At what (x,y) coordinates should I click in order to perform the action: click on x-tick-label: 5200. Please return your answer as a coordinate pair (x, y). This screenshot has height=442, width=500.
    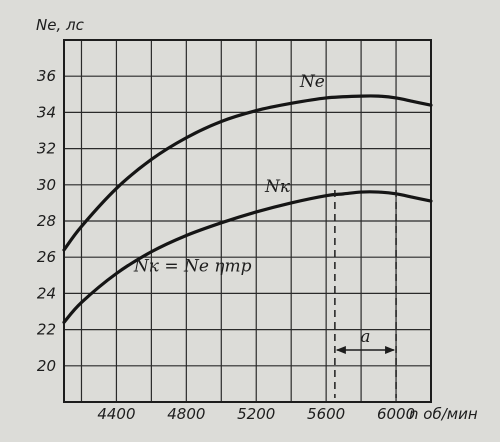
    Looking at the image, I should click on (256, 414).